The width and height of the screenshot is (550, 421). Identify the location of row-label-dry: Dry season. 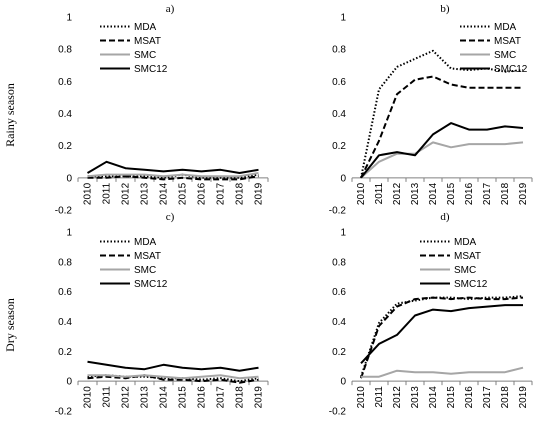
(10, 325).